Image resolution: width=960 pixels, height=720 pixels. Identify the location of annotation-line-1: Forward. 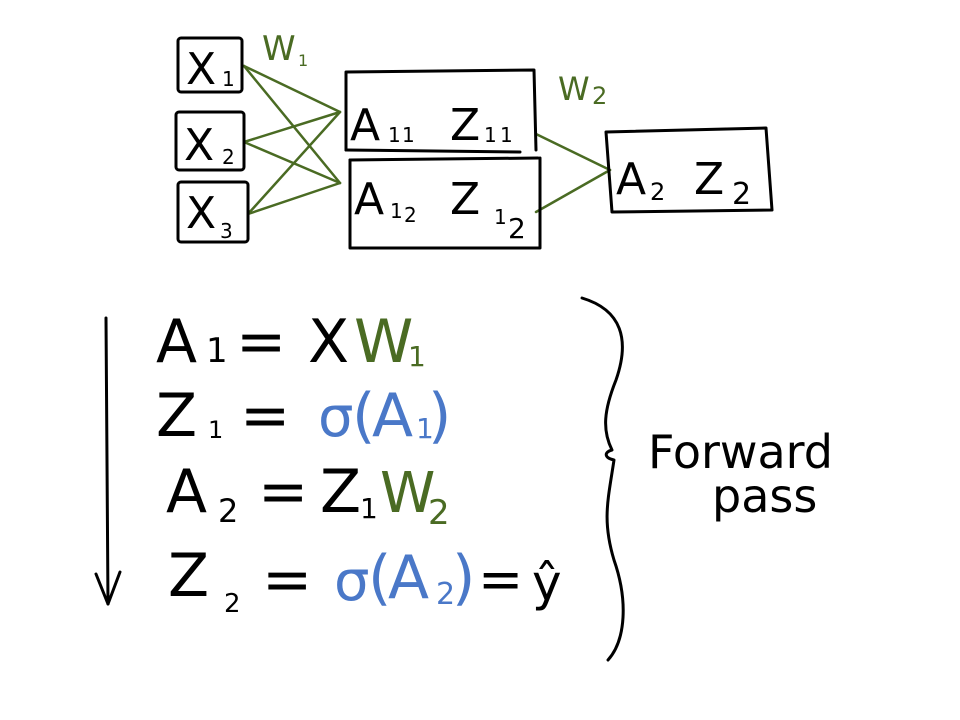
(740, 452).